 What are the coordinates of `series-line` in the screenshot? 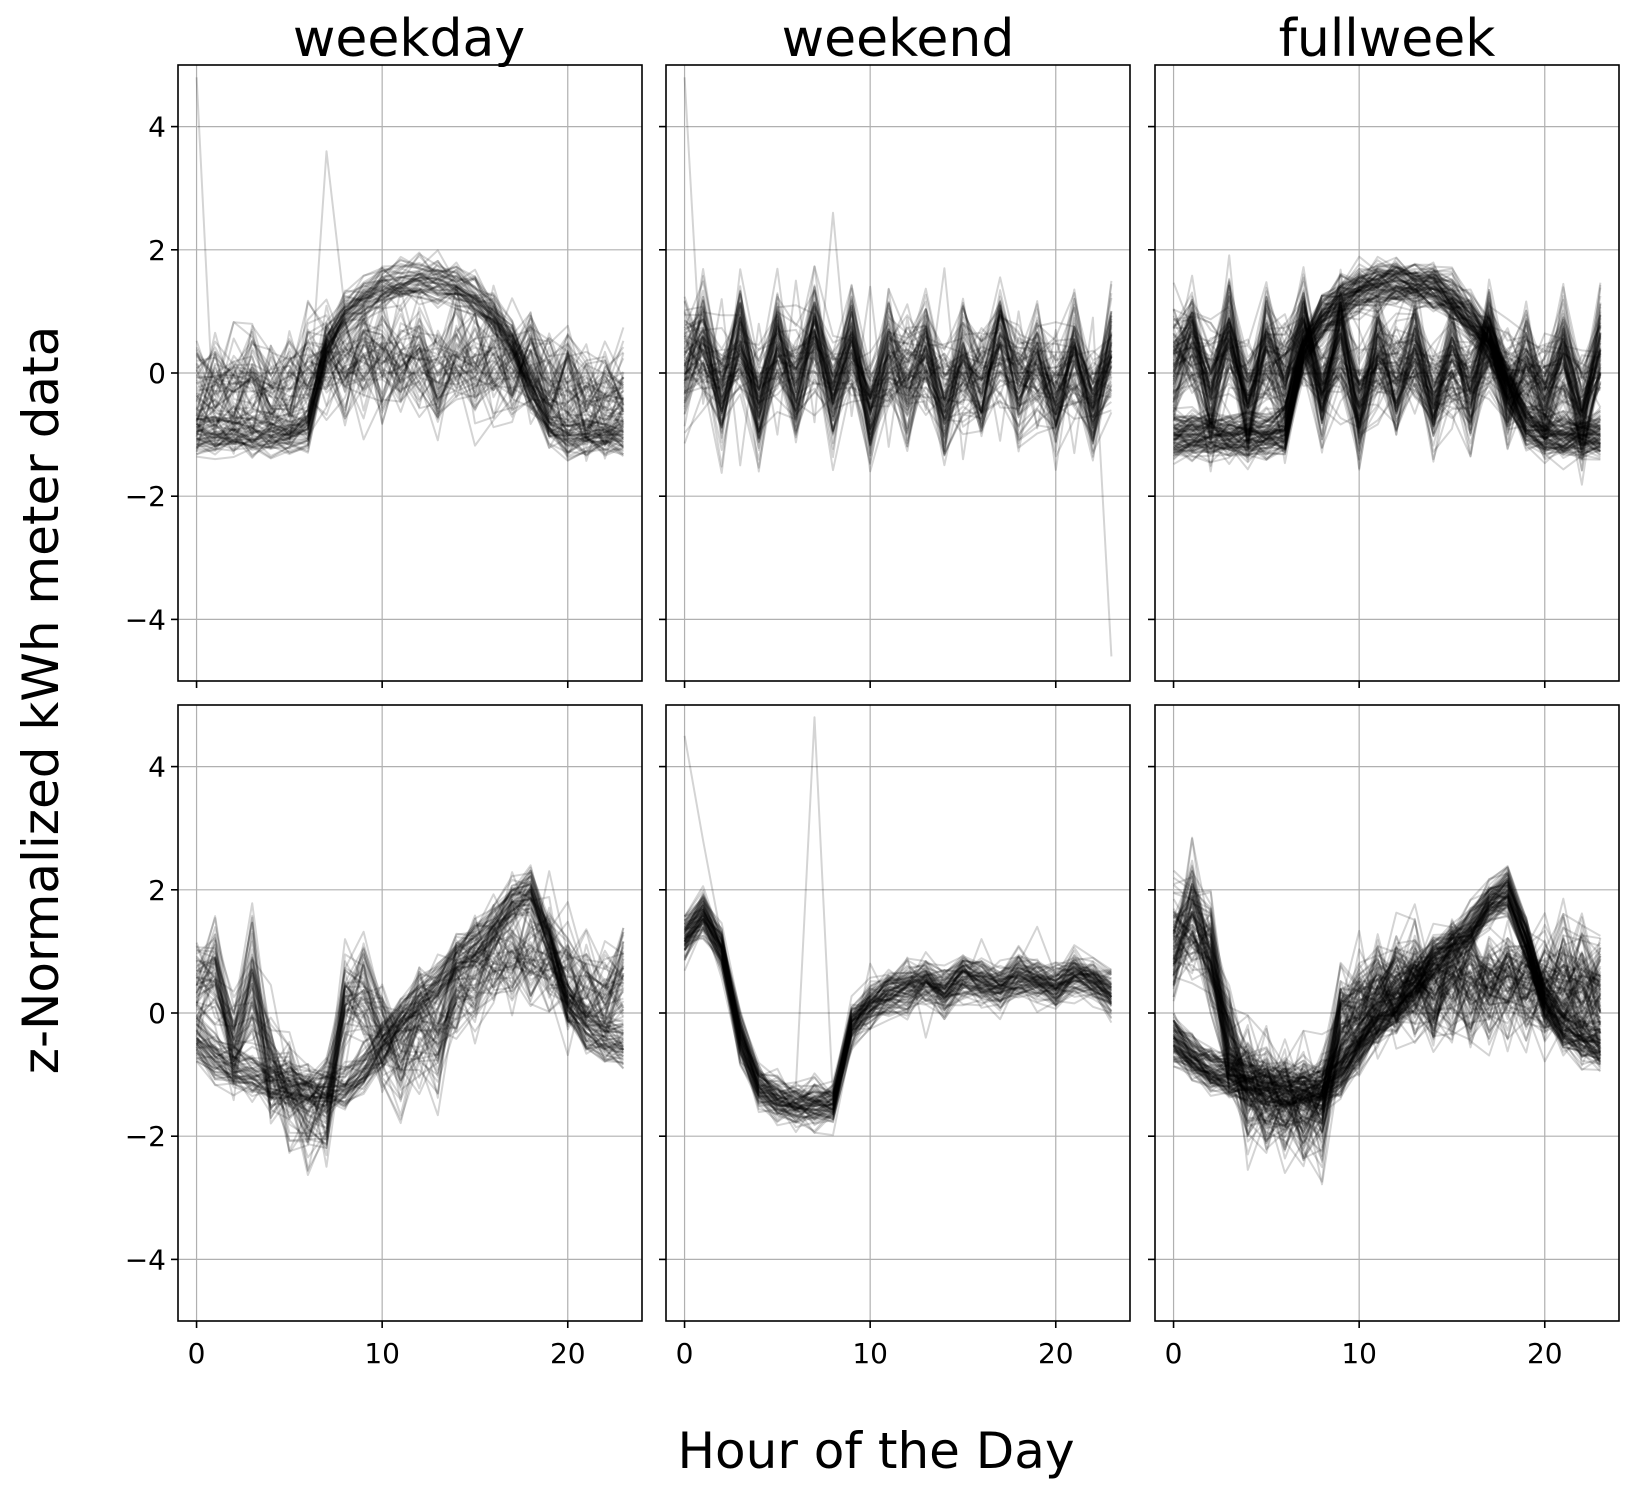 It's located at (409, 988).